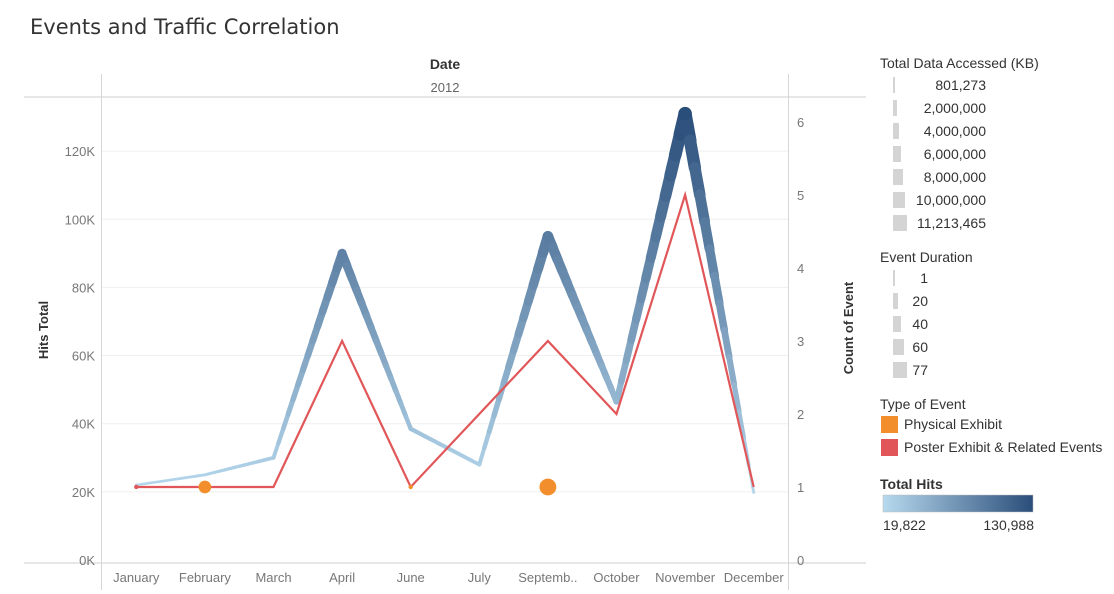 The width and height of the screenshot is (1114, 594). What do you see at coordinates (185, 27) in the screenshot?
I see `chart-title: Events and Traffic Correlation` at bounding box center [185, 27].